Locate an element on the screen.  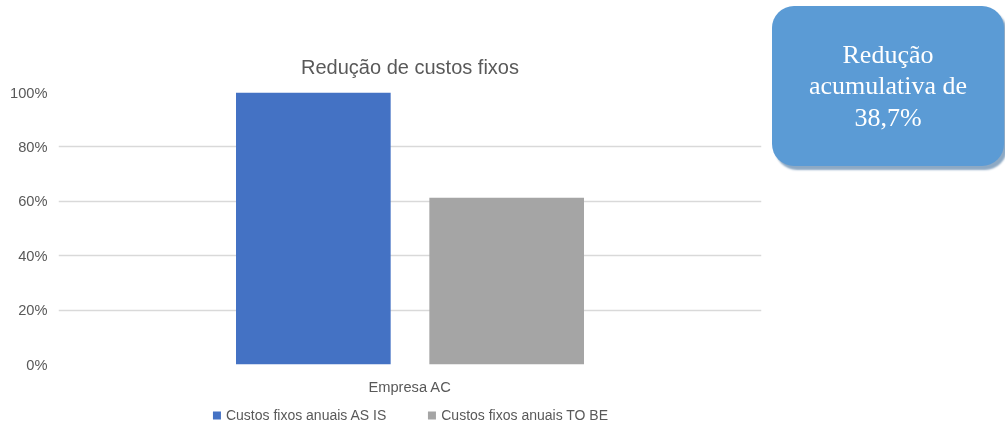
y-tick-label: 80% is located at coordinates (33, 146).